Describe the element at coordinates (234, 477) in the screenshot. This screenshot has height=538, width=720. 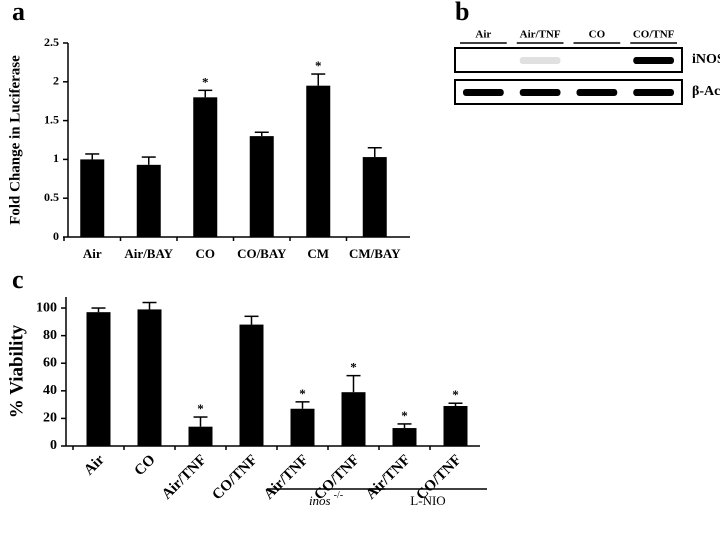
I see `x-tick-label: CO/TNF` at that location.